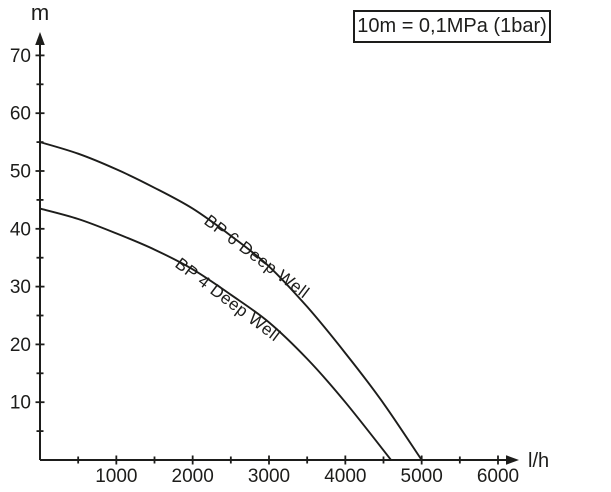  What do you see at coordinates (498, 476) in the screenshot?
I see `x-tick-label: 6000` at bounding box center [498, 476].